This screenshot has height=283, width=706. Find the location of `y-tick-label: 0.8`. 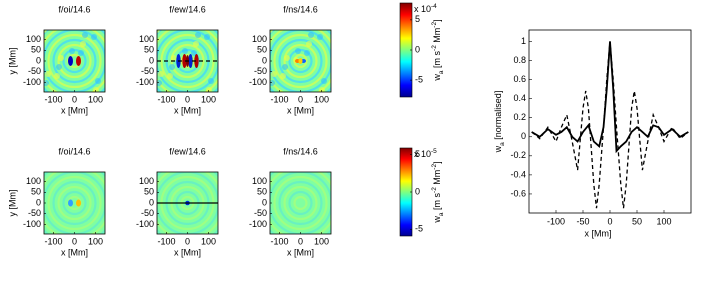

y-tick-label: 0.8 is located at coordinates (519, 60).